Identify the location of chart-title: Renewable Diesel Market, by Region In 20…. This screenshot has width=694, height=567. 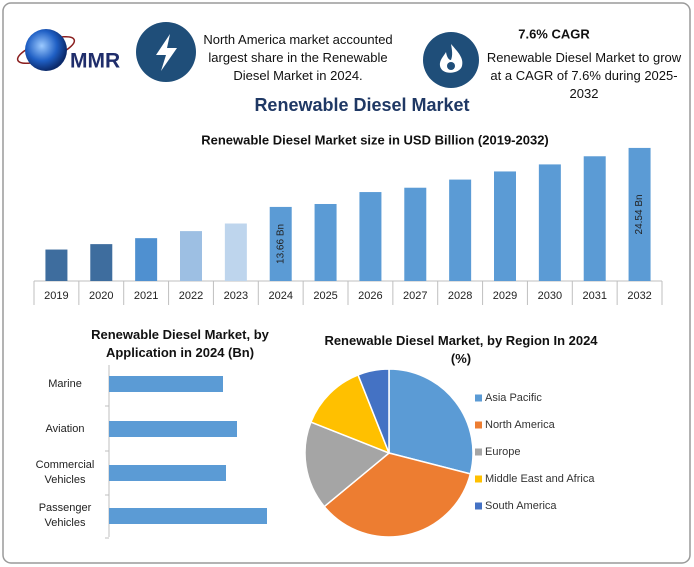
(461, 349).